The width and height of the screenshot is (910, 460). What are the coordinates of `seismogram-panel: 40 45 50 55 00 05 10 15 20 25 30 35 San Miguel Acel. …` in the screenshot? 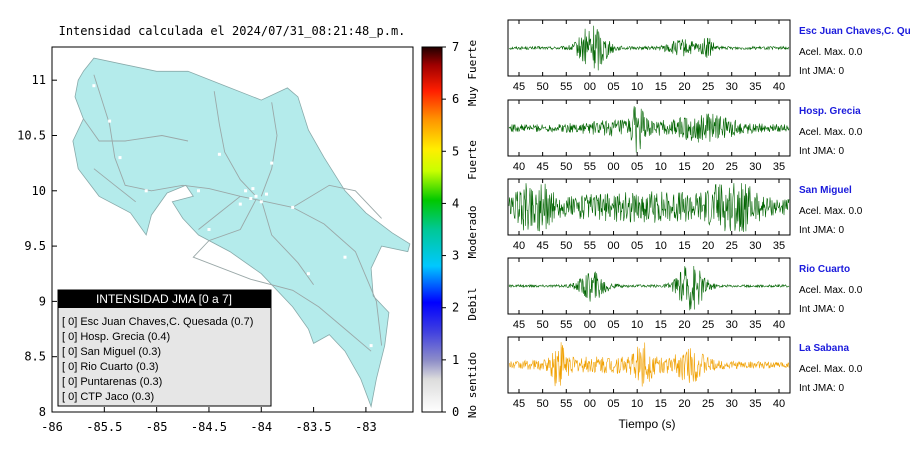 It's located at (685, 215).